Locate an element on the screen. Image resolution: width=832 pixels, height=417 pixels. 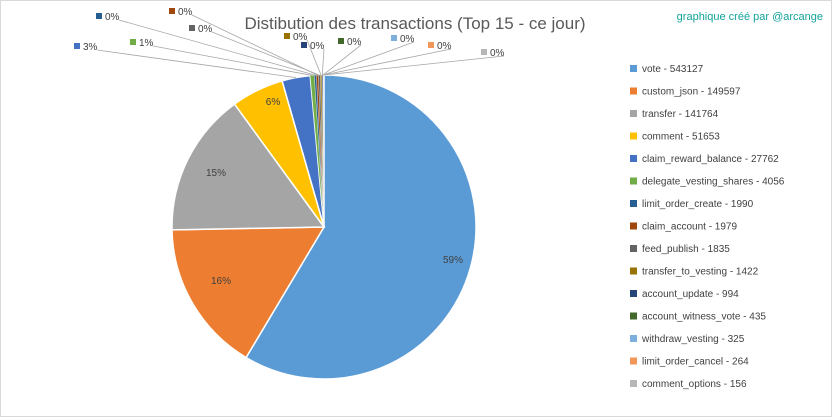
leader-line-limit-order-cancel is located at coordinates (387, 62).